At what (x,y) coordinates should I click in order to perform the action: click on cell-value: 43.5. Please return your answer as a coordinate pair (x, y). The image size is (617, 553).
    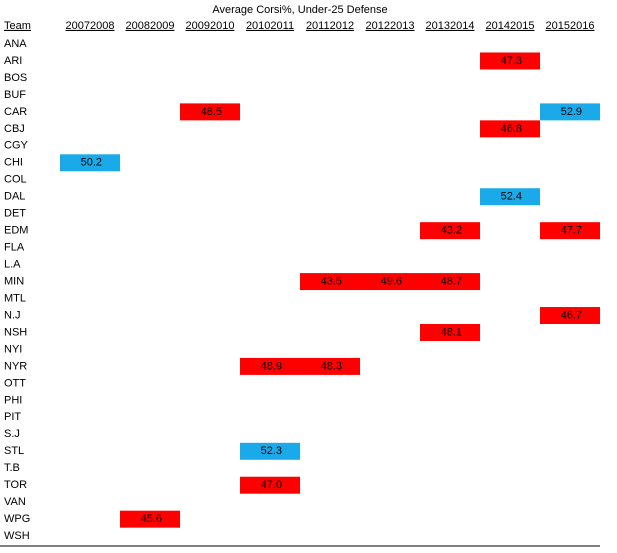
    Looking at the image, I should click on (331, 281).